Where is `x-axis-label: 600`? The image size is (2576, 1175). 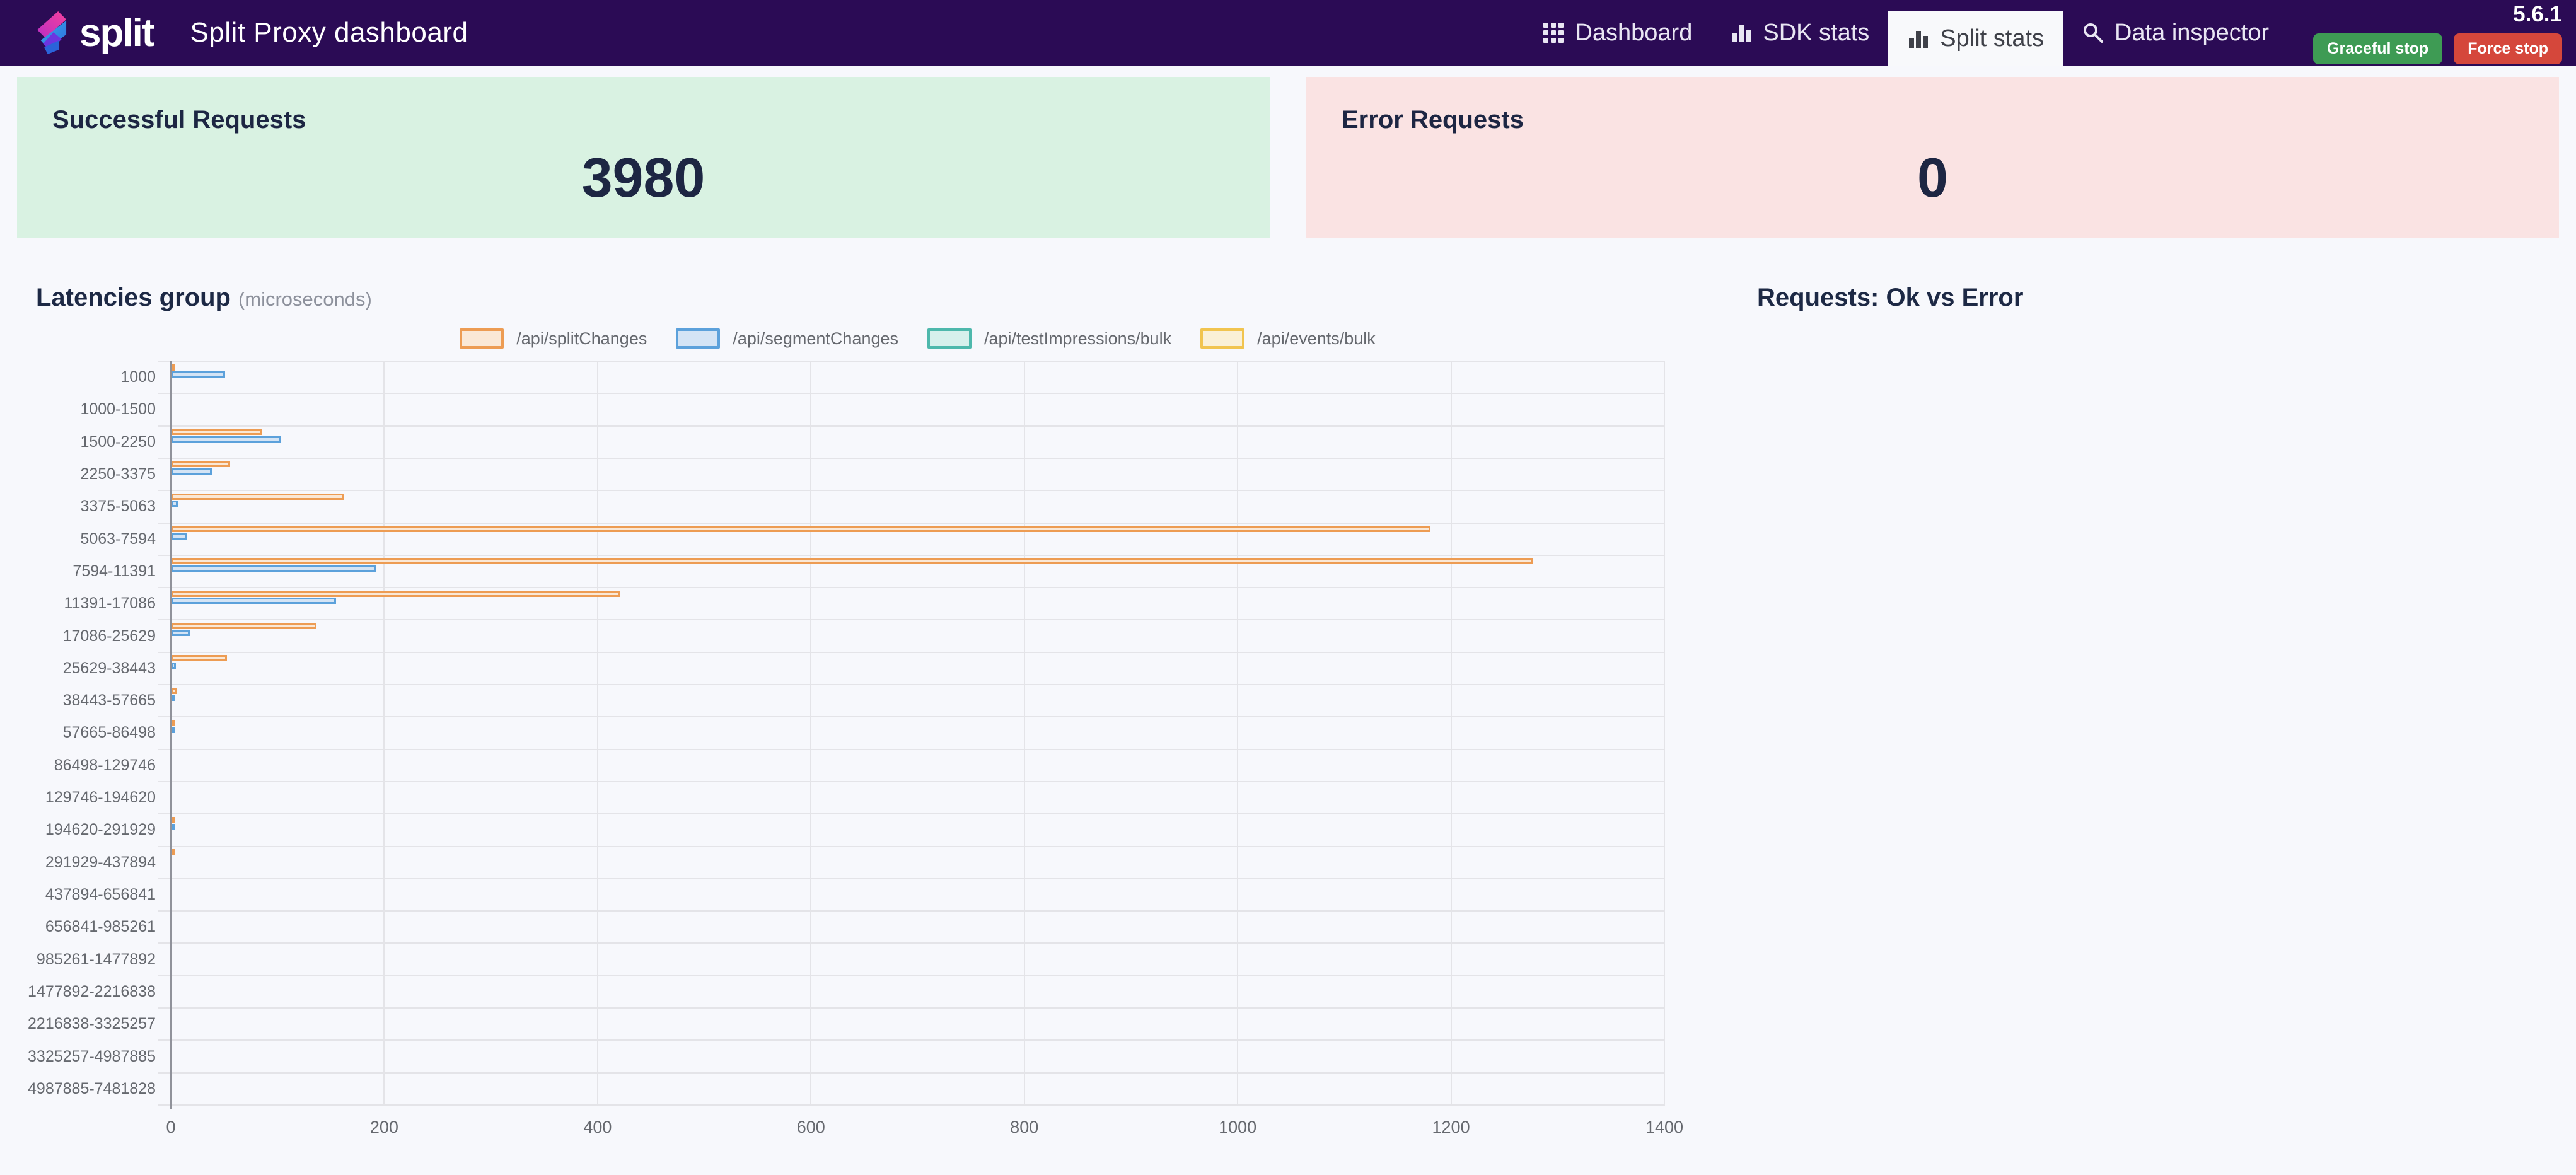
x-axis-label: 600 is located at coordinates (811, 1127).